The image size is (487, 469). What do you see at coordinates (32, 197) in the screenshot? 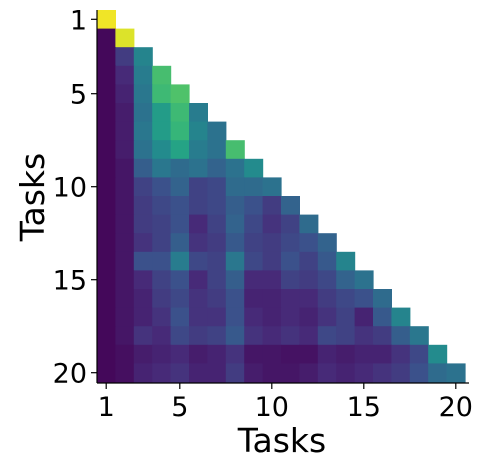
I see `y-axis-label: Tasks` at bounding box center [32, 197].